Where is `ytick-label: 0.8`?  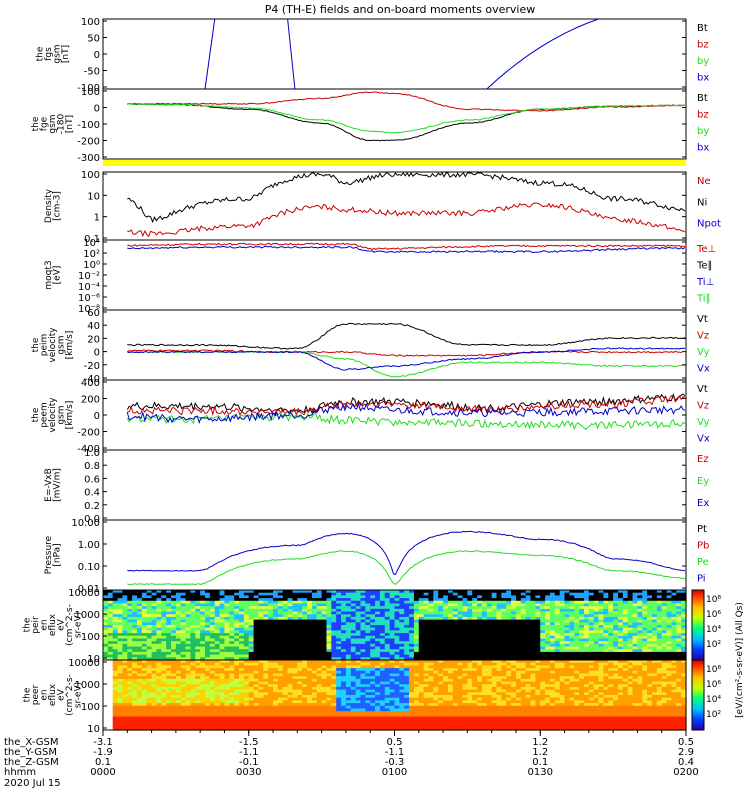 ytick-label: 0.8 is located at coordinates (92, 466).